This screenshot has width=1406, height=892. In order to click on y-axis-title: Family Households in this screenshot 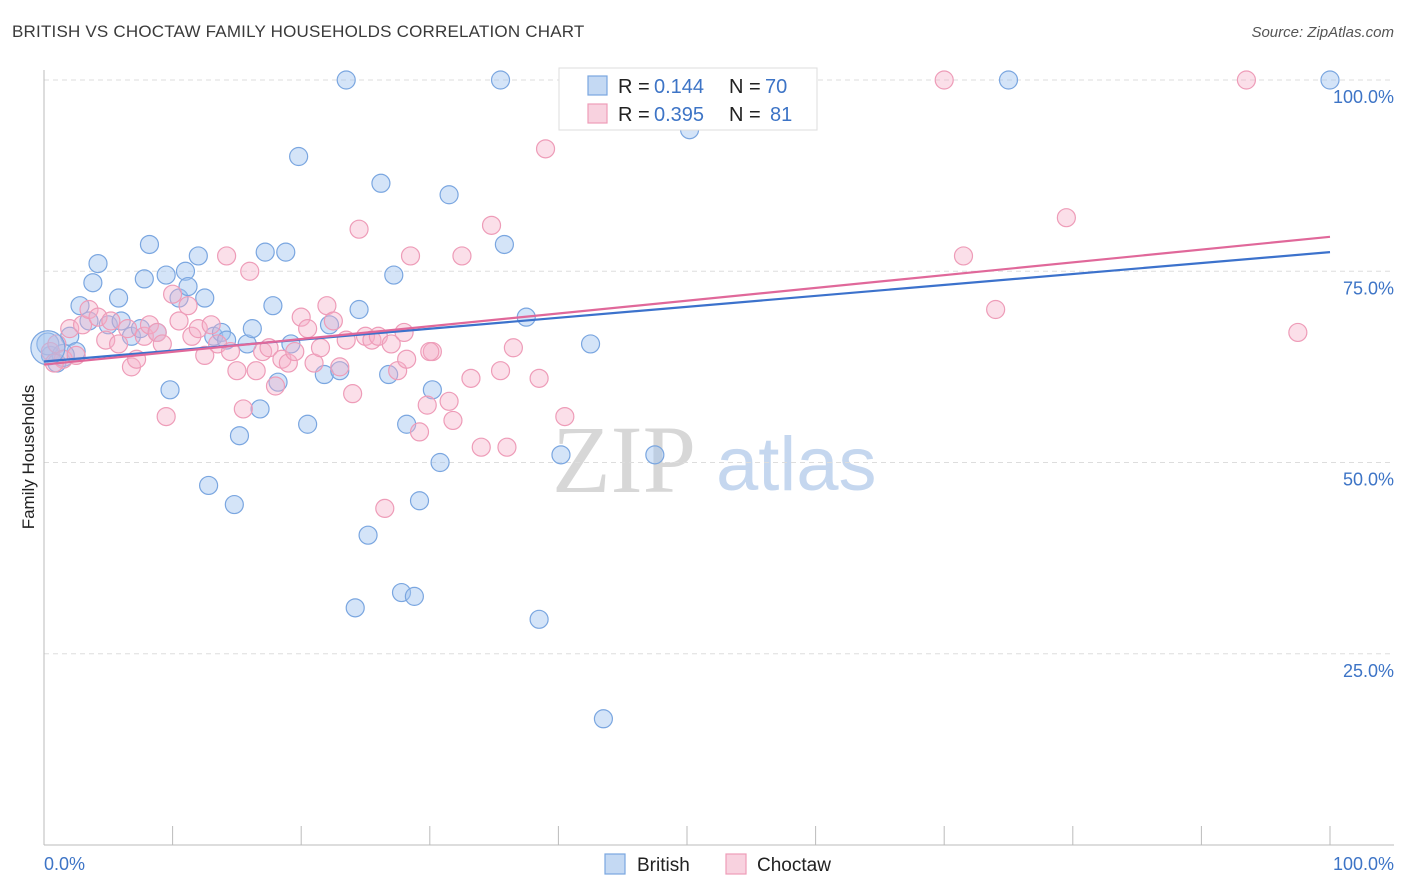, I will do `click(28, 457)`.